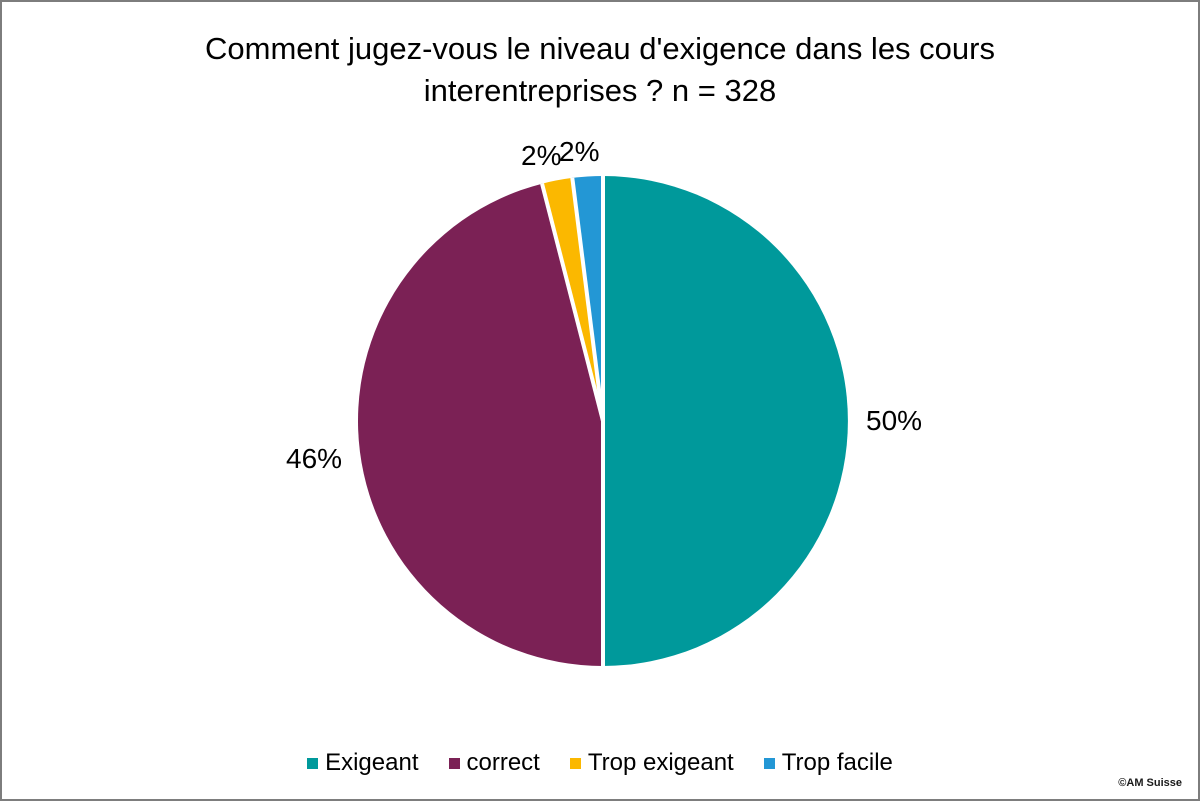 The height and width of the screenshot is (801, 1200). Describe the element at coordinates (660, 762) in the screenshot. I see `legend-label: Trop exigeant` at that location.